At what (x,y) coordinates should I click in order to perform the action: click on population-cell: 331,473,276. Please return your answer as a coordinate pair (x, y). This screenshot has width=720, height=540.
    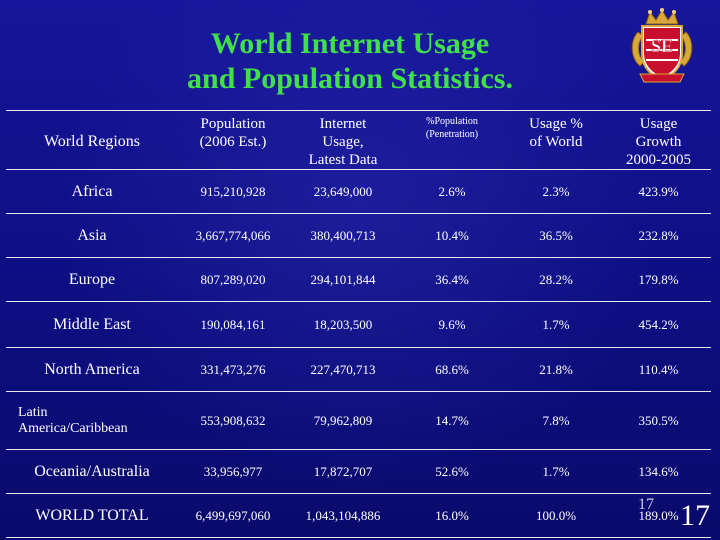
    Looking at the image, I should click on (233, 369).